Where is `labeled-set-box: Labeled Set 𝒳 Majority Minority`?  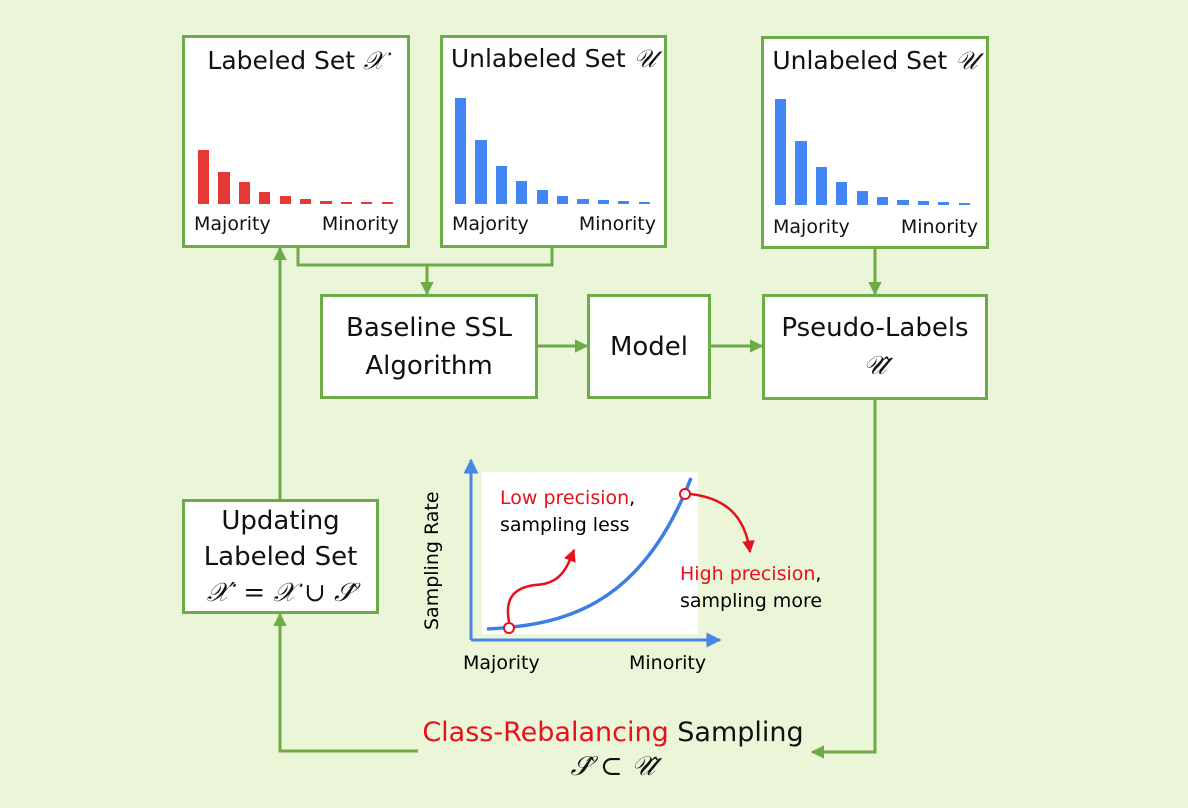 labeled-set-box: Labeled Set 𝒳 Majority Minority is located at coordinates (296, 141).